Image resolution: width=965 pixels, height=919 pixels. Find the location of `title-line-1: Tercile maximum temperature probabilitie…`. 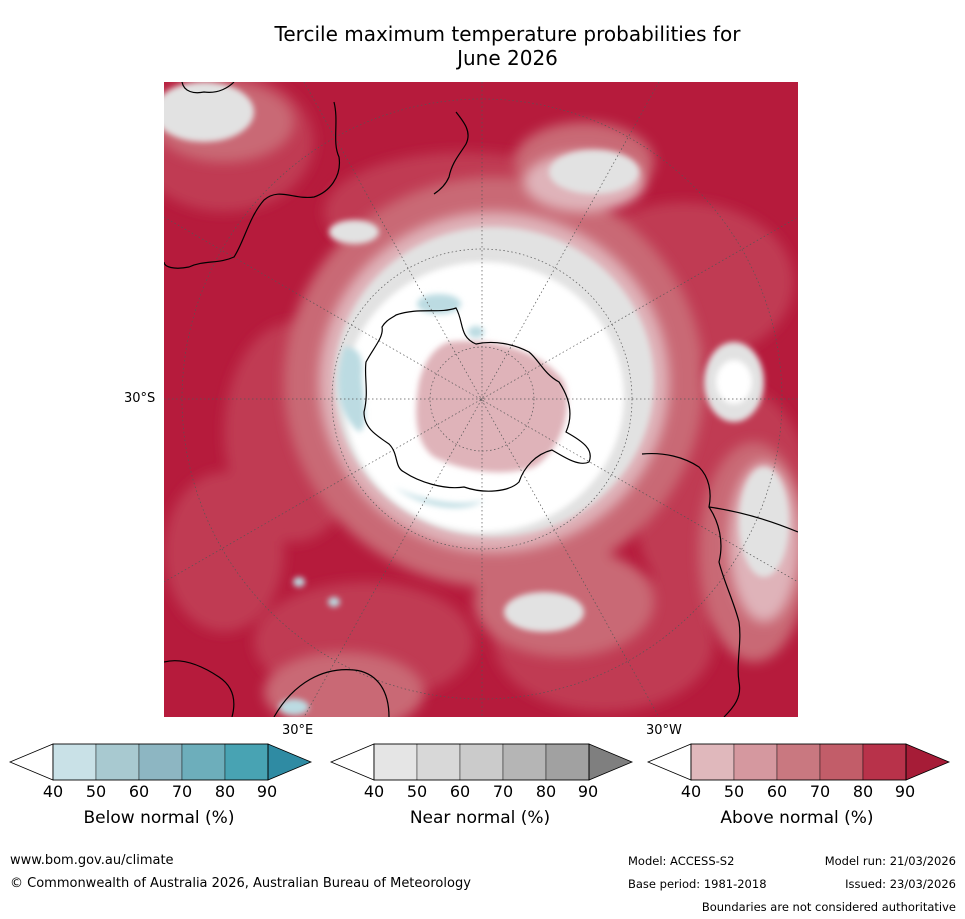

title-line-1: Tercile maximum temperature probabilitie… is located at coordinates (507, 34).